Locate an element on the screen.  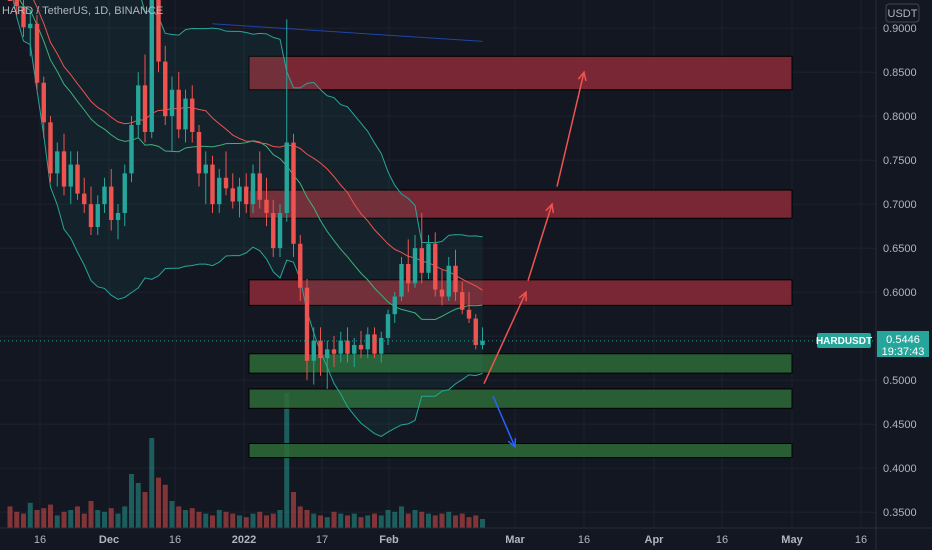
time-tick-label: 2022 is located at coordinates (244, 540).